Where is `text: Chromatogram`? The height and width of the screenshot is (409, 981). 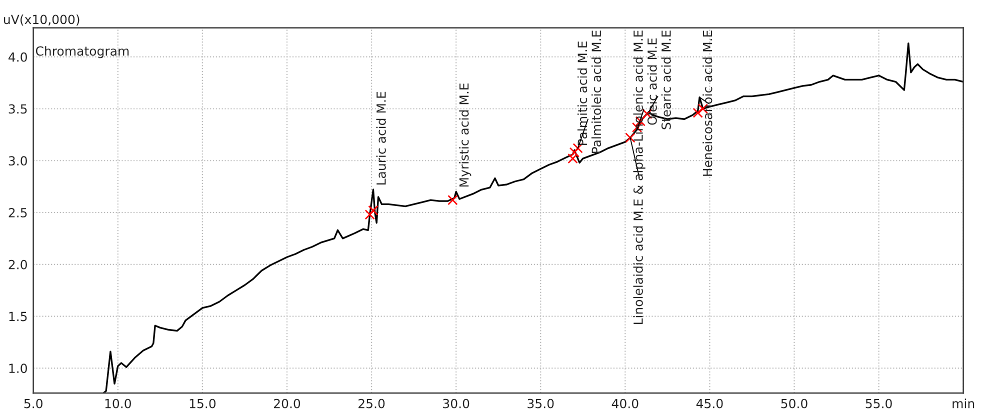 text: Chromatogram is located at coordinates (82, 52).